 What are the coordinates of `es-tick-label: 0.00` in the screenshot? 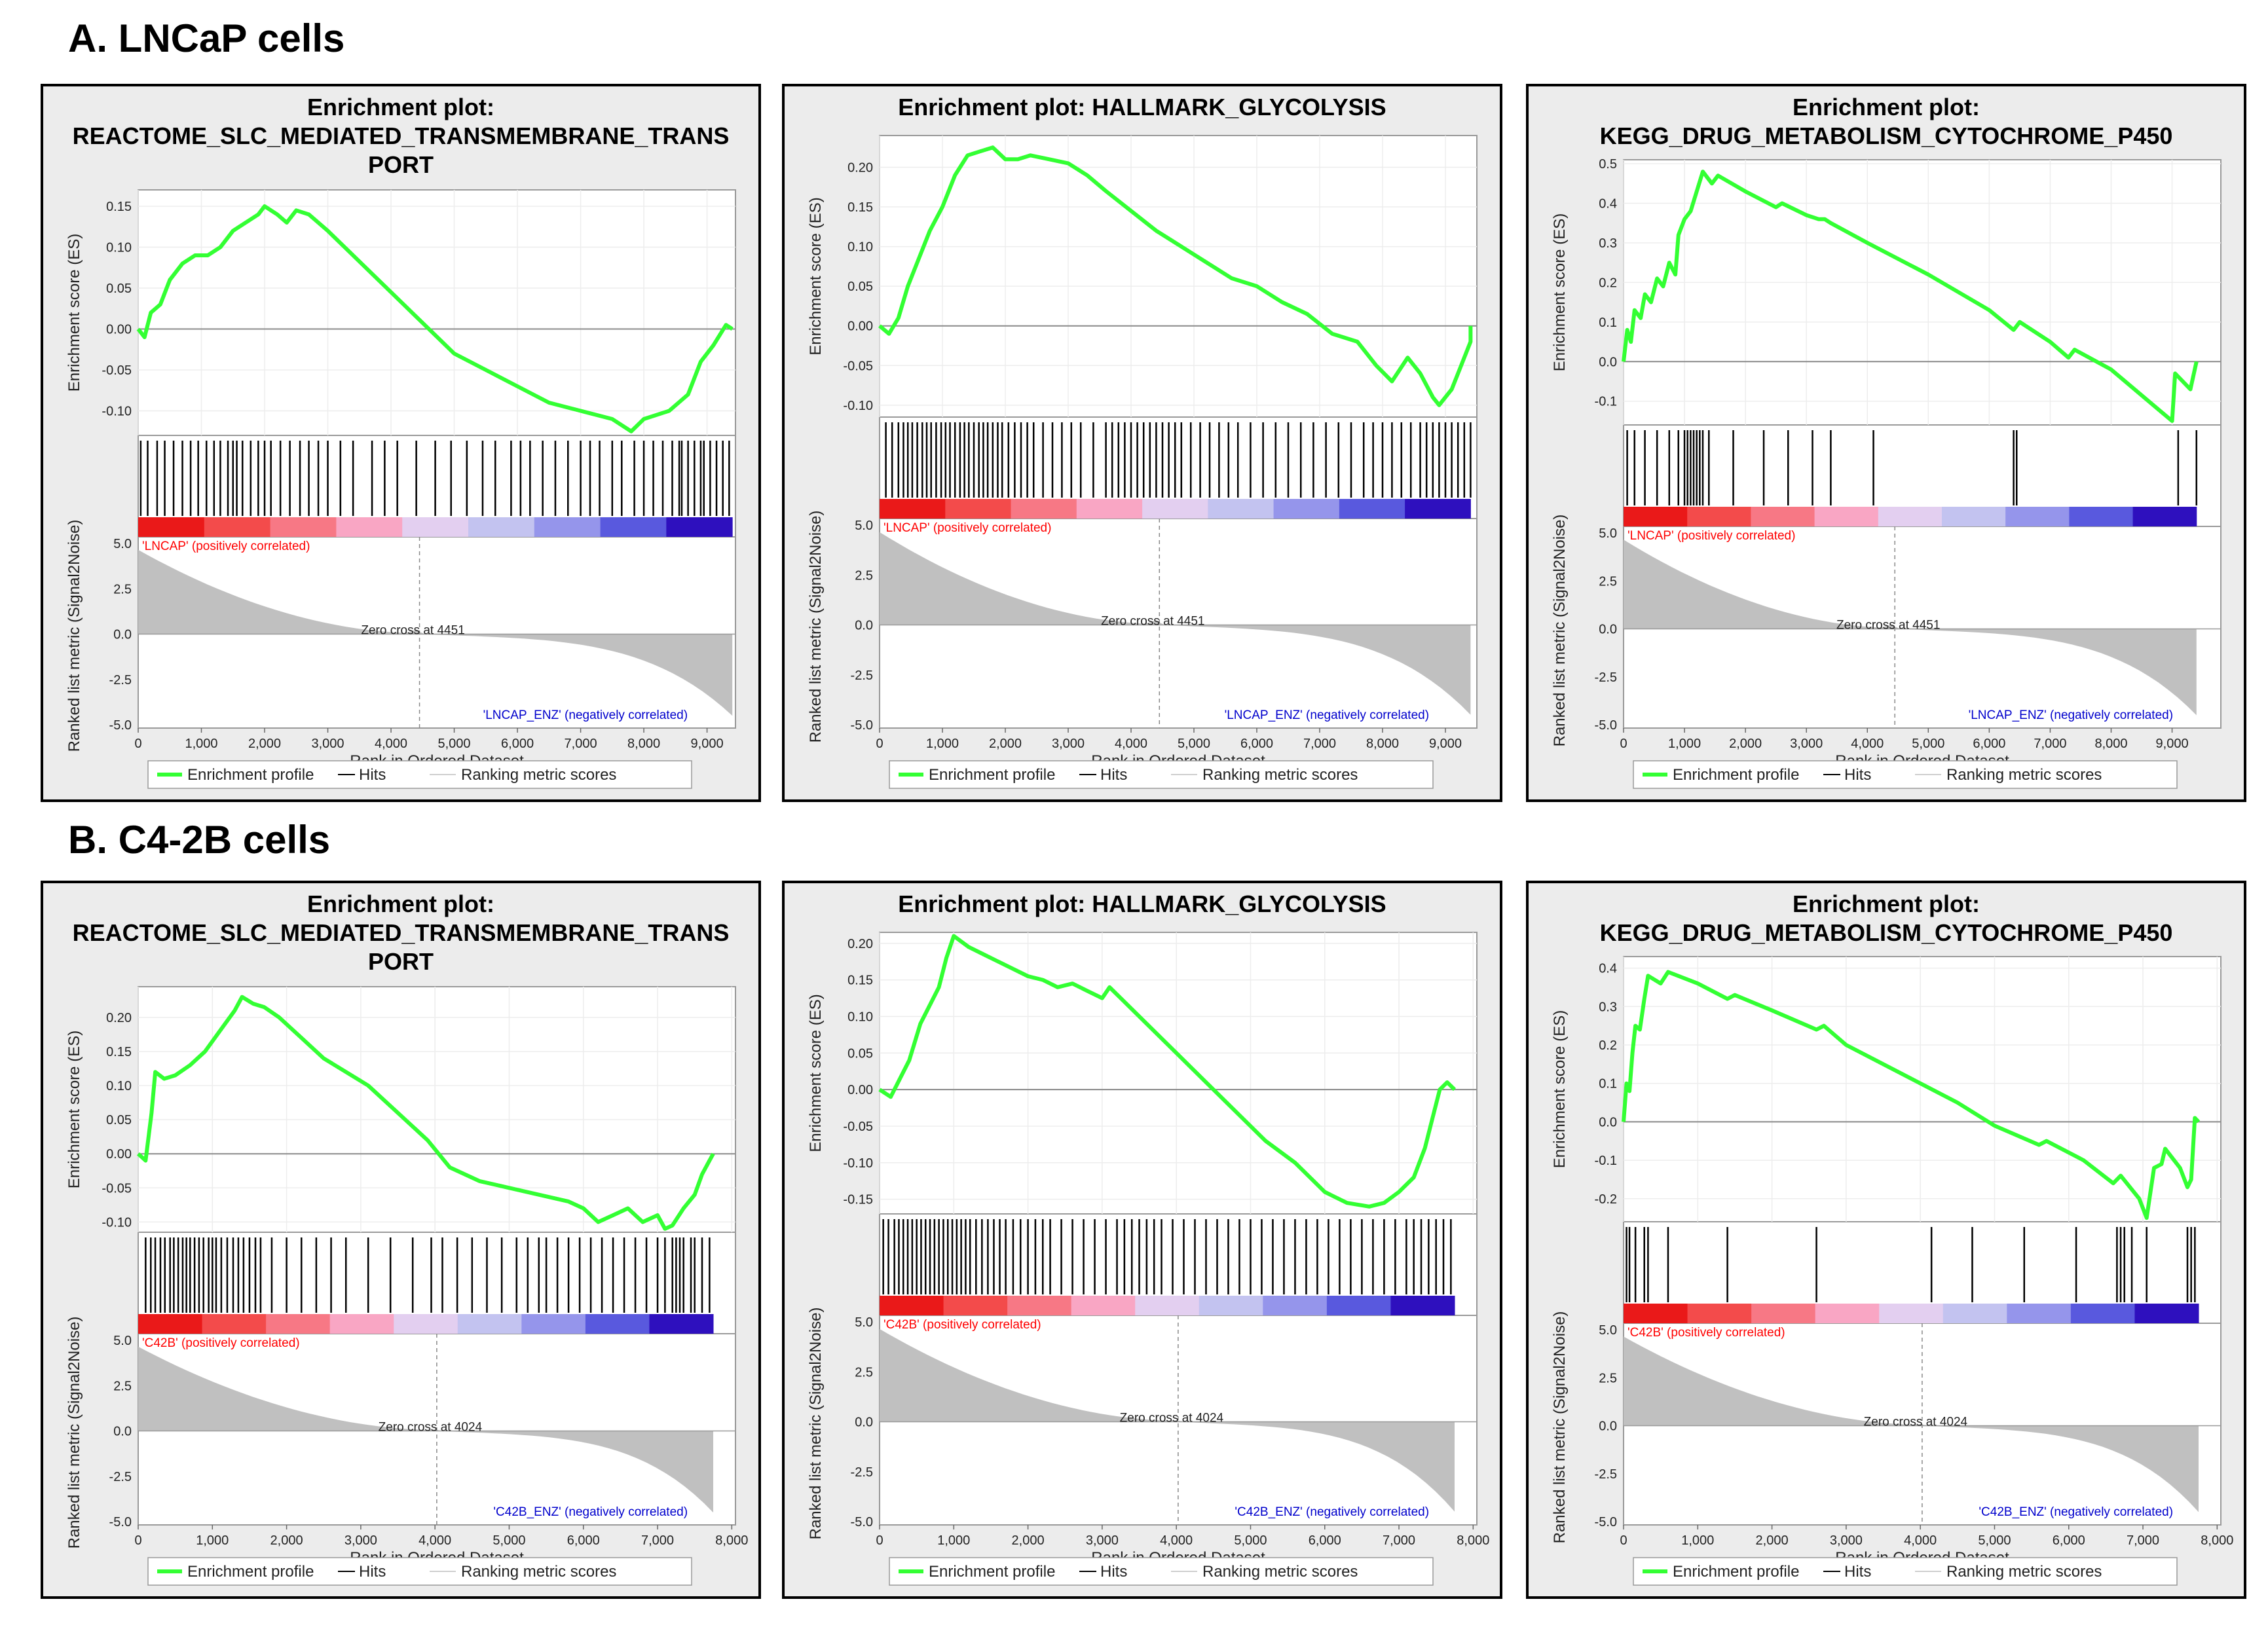 It's located at (119, 330).